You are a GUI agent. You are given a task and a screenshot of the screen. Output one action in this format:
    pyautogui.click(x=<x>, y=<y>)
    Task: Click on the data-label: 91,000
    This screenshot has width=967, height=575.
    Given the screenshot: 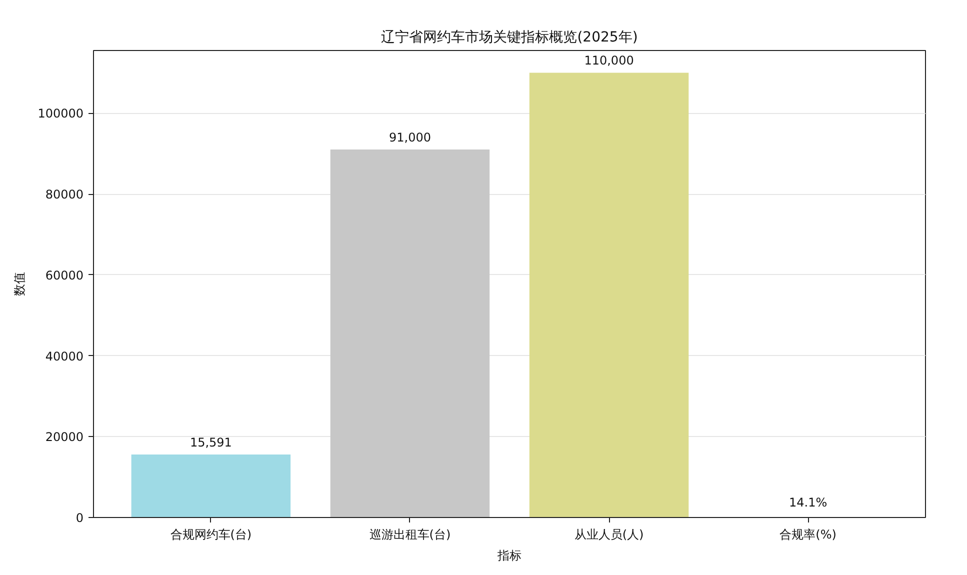 What is the action you would take?
    pyautogui.click(x=409, y=137)
    